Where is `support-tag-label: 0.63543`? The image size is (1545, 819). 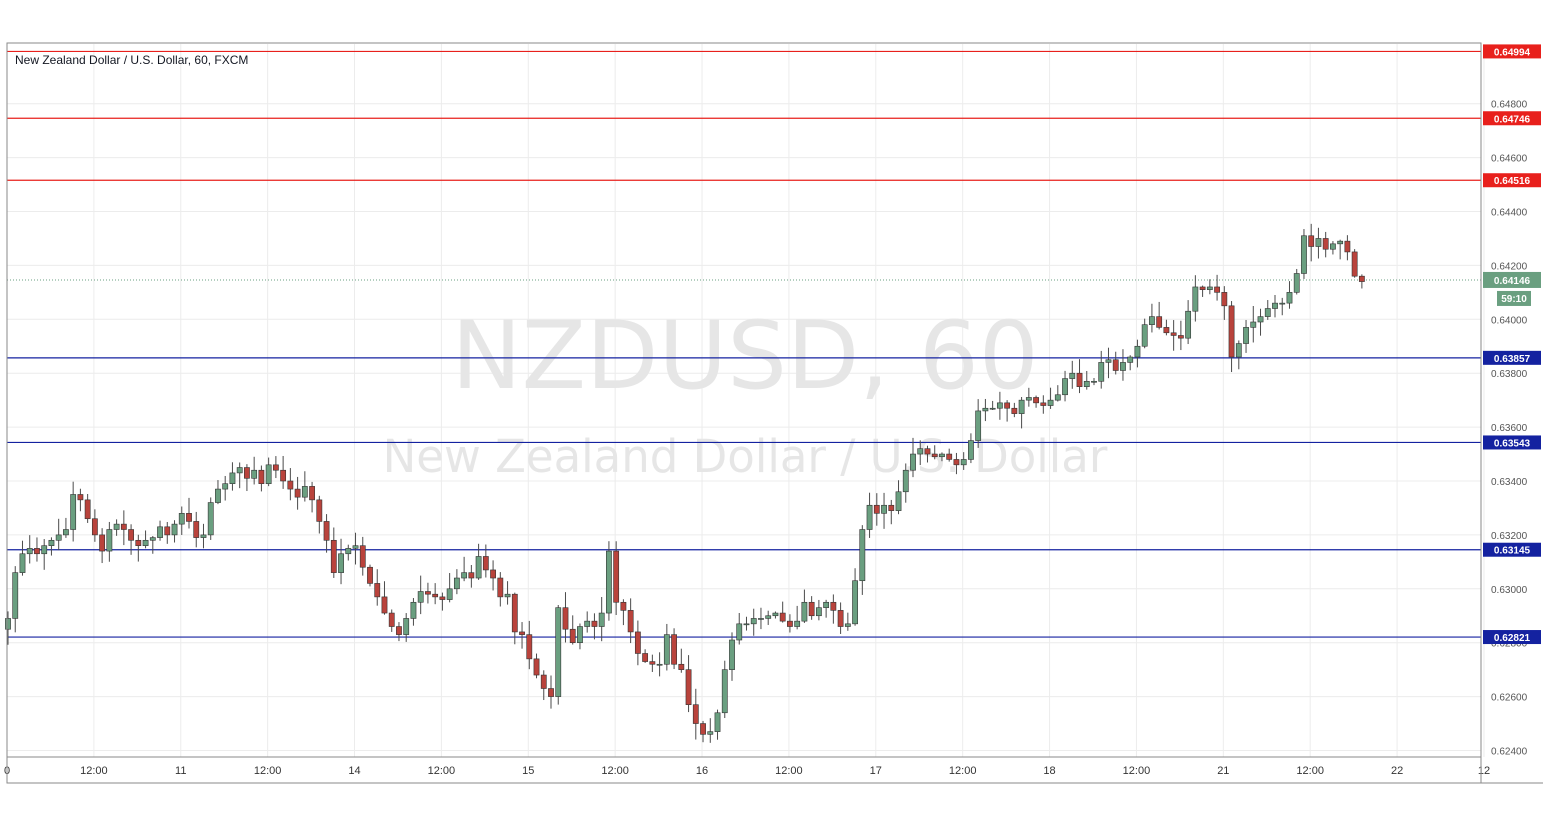
support-tag-label: 0.63543 is located at coordinates (1512, 443).